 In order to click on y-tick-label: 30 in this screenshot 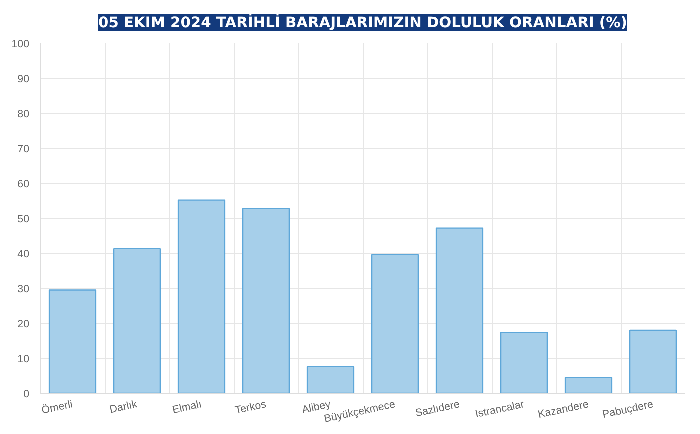, I will do `click(24, 290)`.